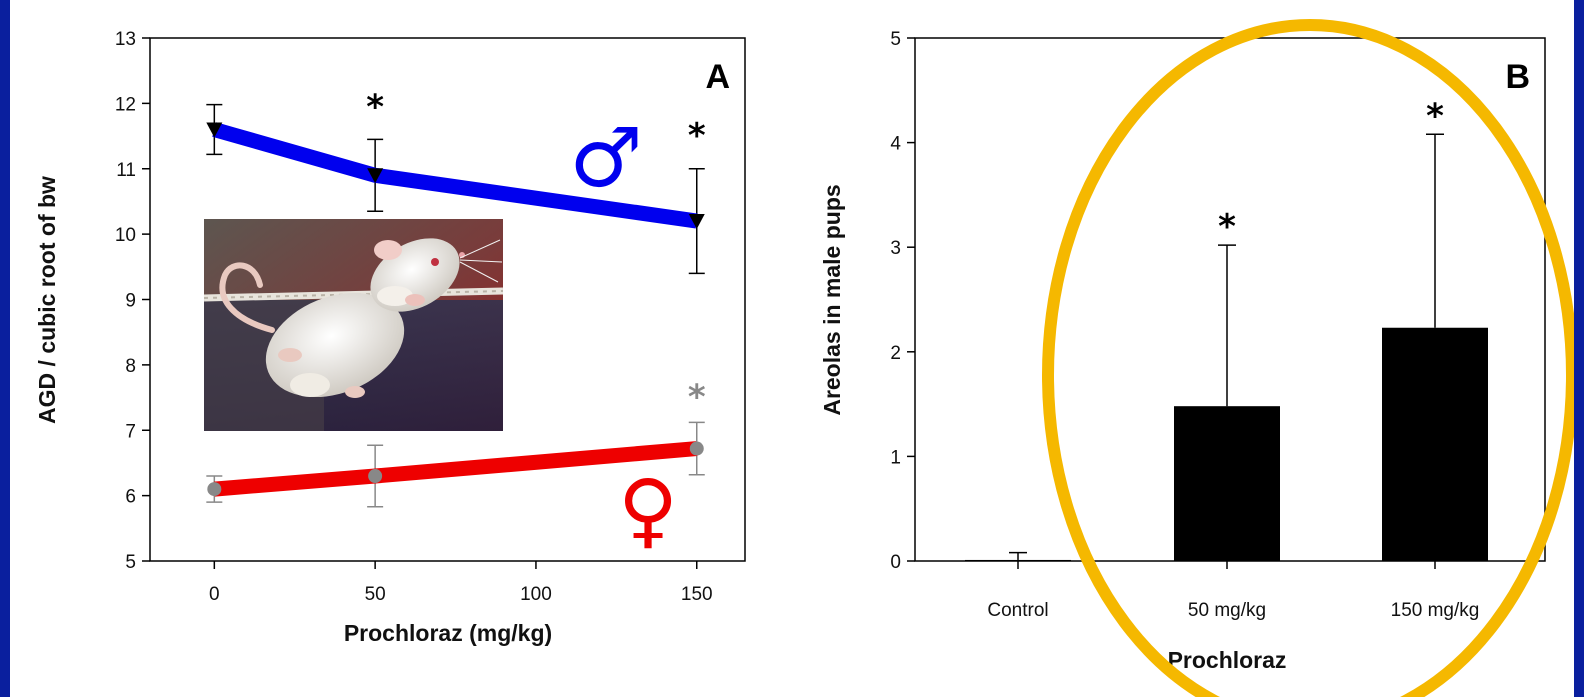  I want to click on x-tick-label-b: Control, so click(1017, 610).